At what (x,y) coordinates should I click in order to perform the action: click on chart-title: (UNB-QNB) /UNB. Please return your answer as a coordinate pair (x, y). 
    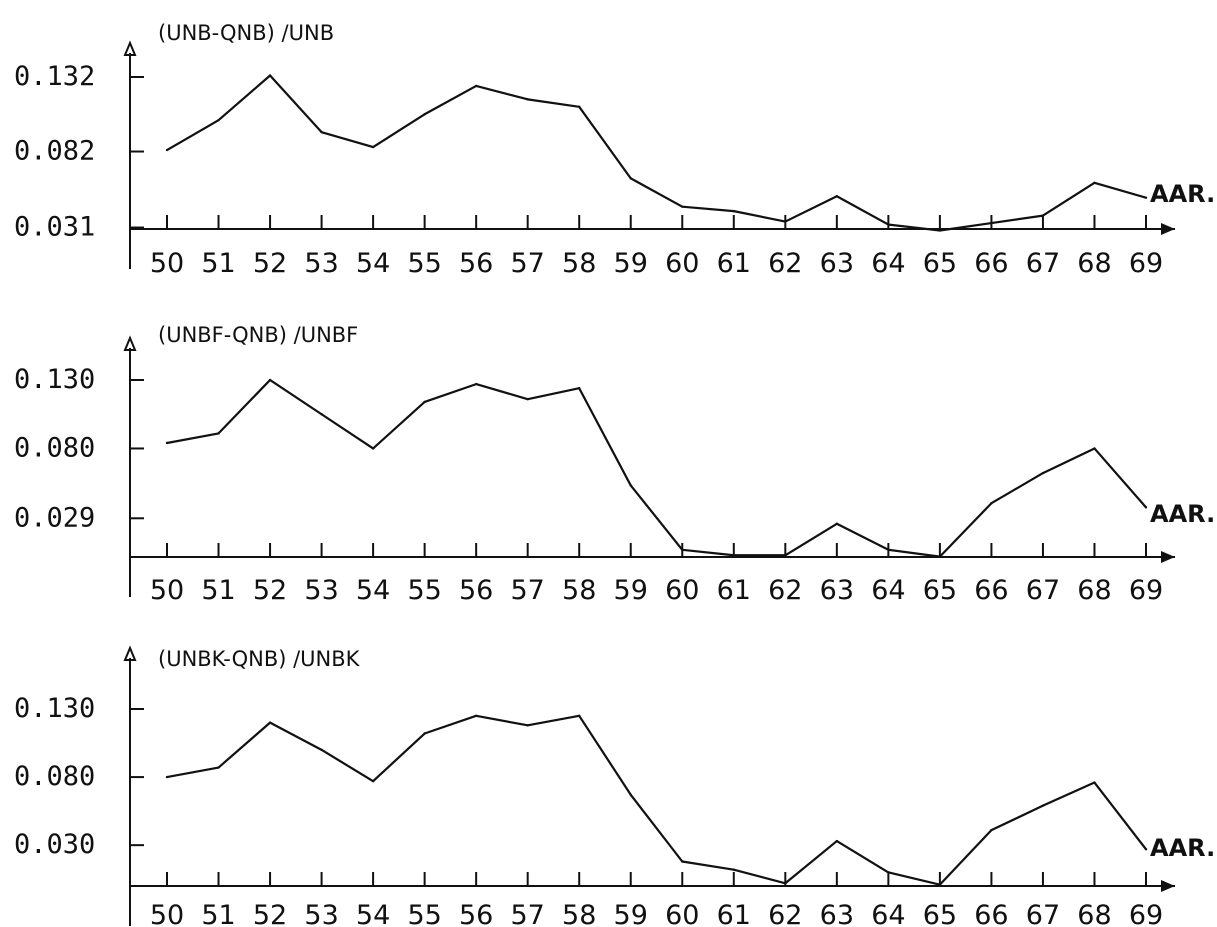
    Looking at the image, I should click on (246, 33).